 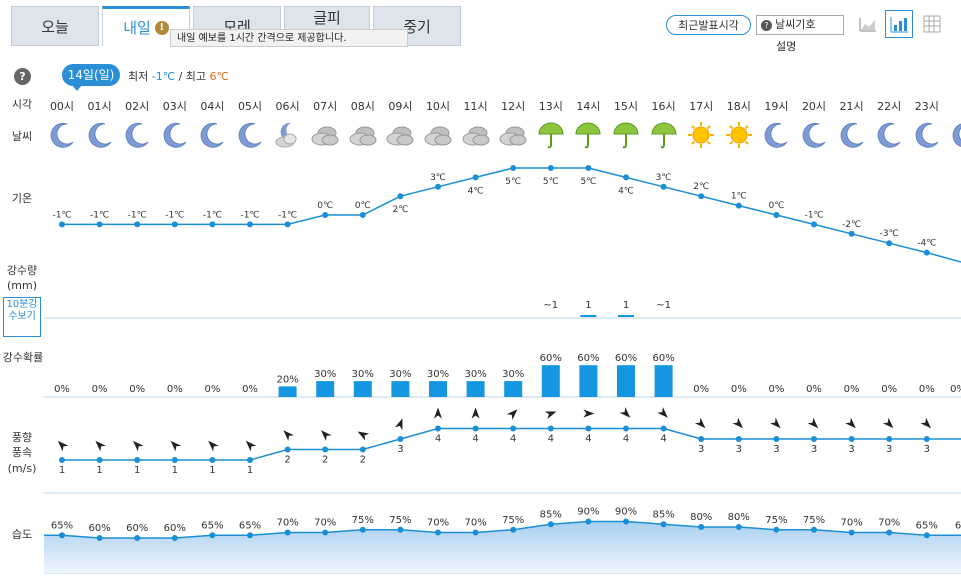 What do you see at coordinates (212, 106) in the screenshot?
I see `hour-label: 04시` at bounding box center [212, 106].